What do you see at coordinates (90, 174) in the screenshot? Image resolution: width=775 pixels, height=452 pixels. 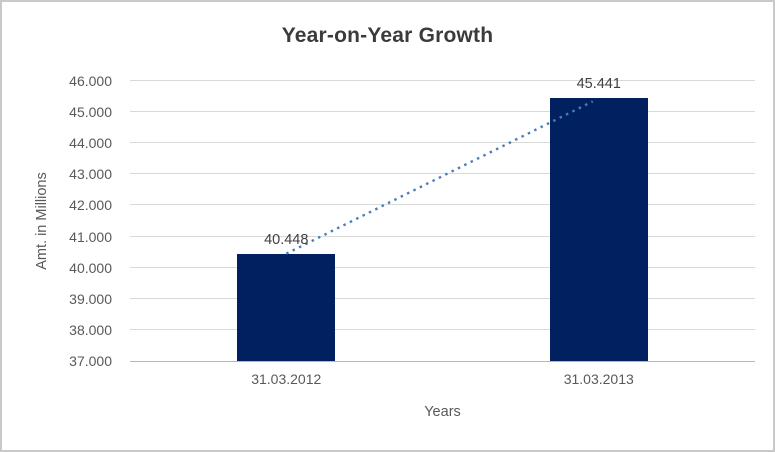 I see `y-tick-label: 43.000` at bounding box center [90, 174].